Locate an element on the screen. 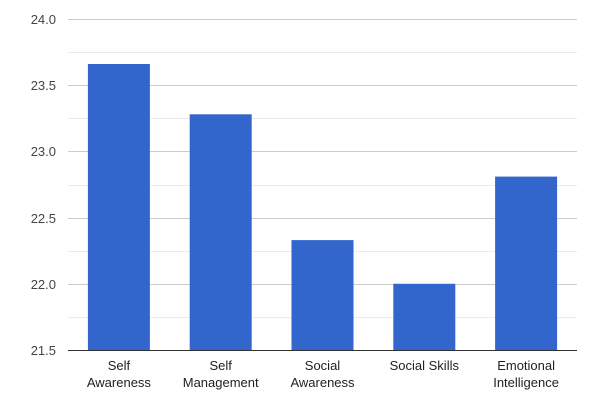 Image resolution: width=590 pixels, height=404 pixels. y-tick-label: 22.0 is located at coordinates (43, 284).